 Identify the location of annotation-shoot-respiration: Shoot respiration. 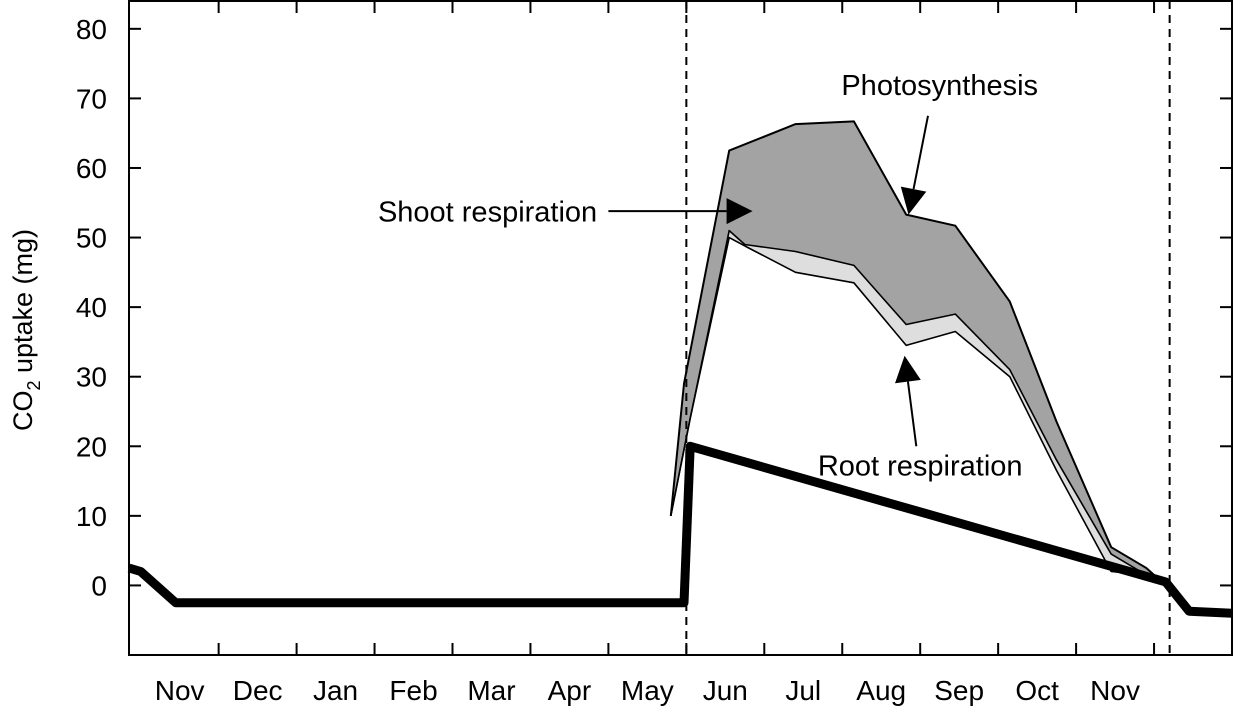
(487, 213).